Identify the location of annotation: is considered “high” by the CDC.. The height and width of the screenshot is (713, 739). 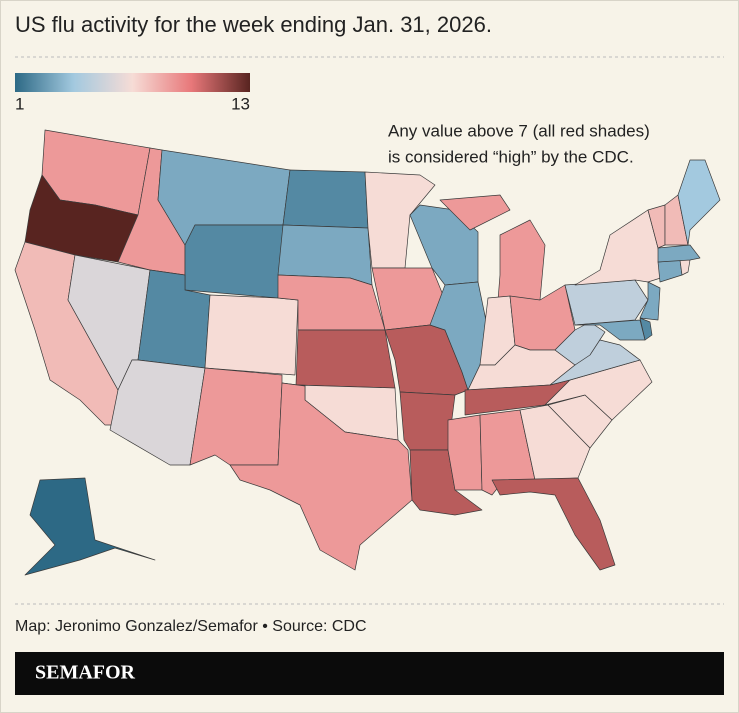
(511, 156).